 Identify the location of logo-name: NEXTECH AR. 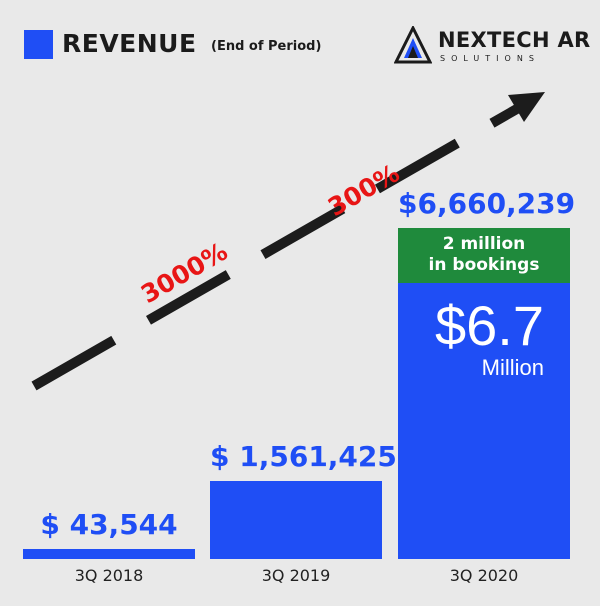
(514, 40).